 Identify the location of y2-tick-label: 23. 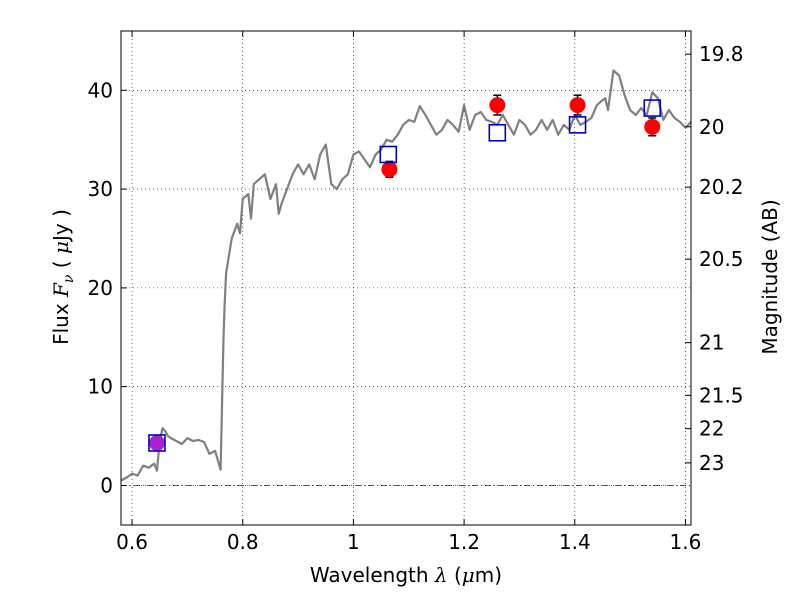
(711, 463).